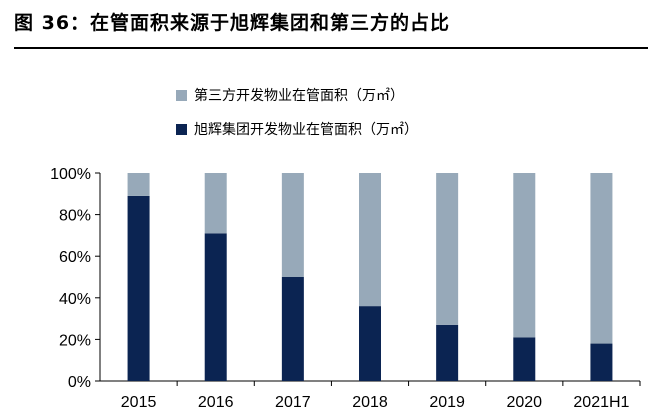  Describe the element at coordinates (331, 48) in the screenshot. I see `title-rule` at that location.